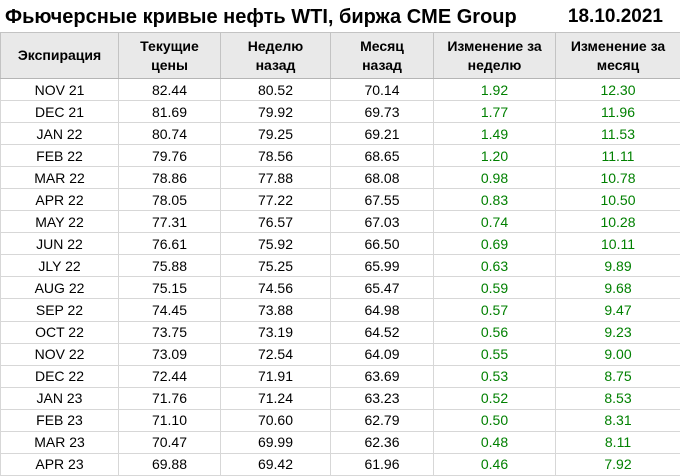 The width and height of the screenshot is (680, 476). What do you see at coordinates (169, 266) in the screenshot?
I see `current-price-cell: 75.88` at bounding box center [169, 266].